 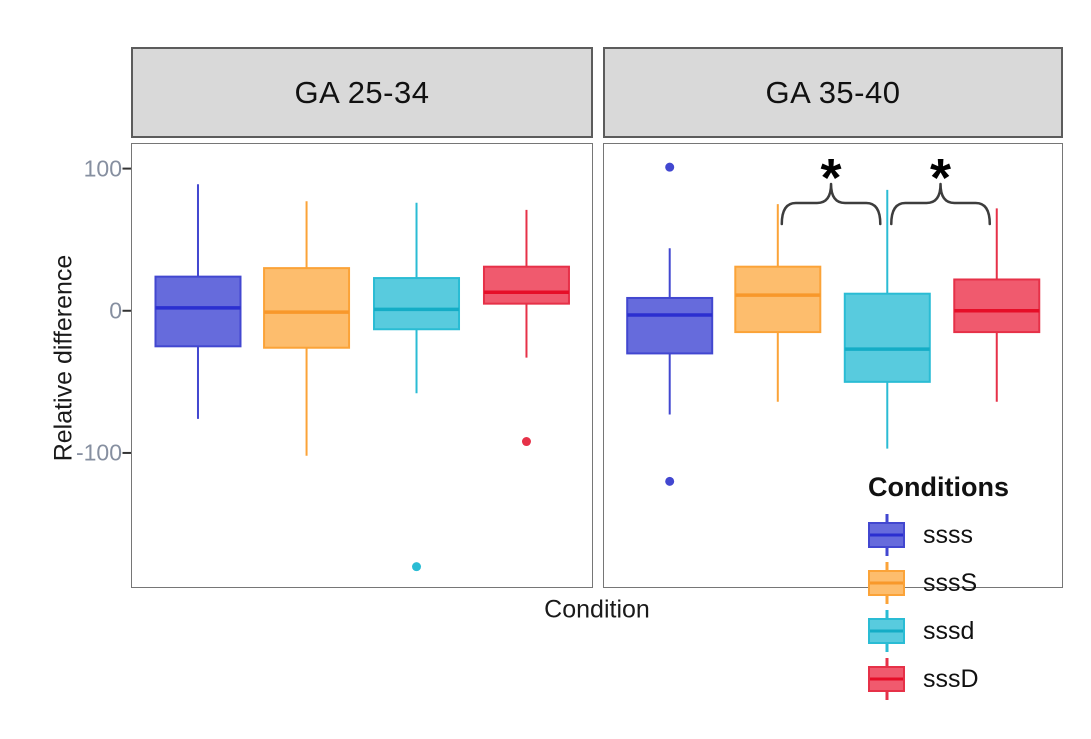 I want to click on legend-item-sssD: sssD, so click(x=938, y=679).